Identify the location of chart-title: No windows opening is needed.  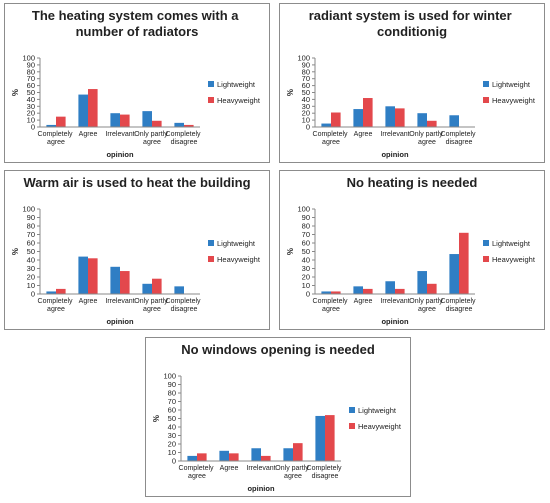
(278, 349).